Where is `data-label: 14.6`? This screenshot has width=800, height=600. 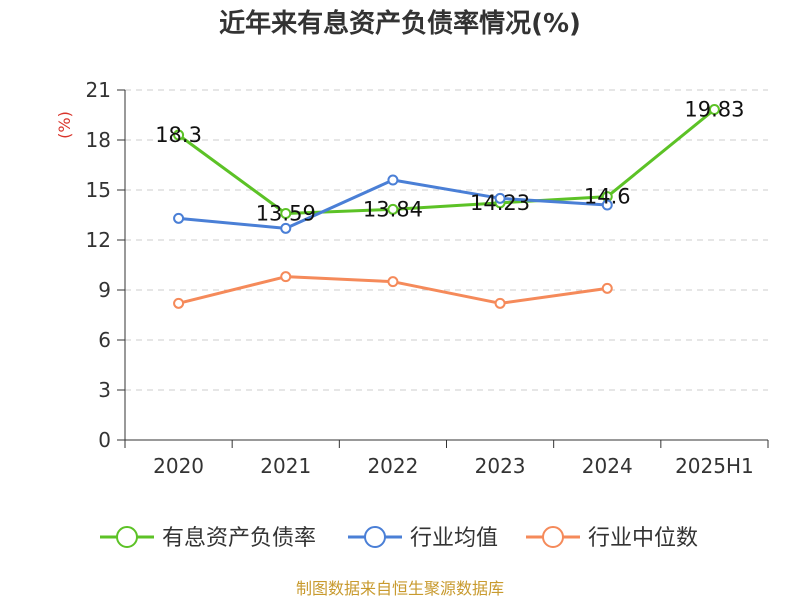 data-label: 14.6 is located at coordinates (607, 197).